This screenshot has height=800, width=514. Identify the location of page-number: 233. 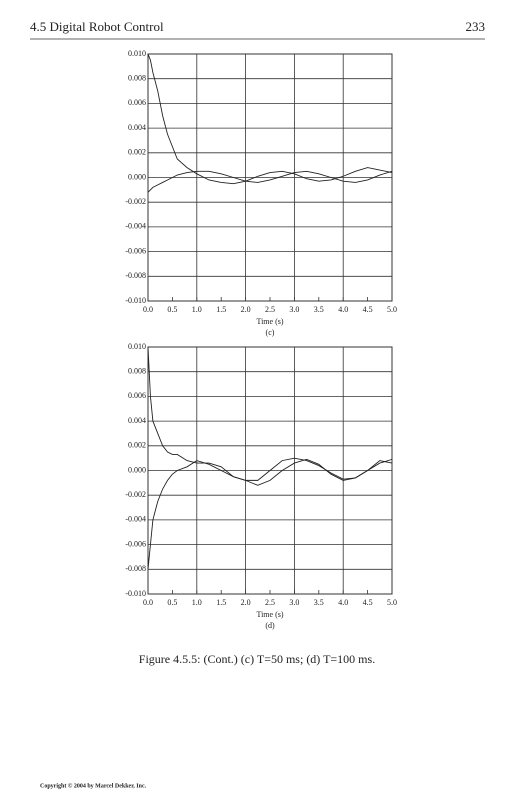
(476, 26).